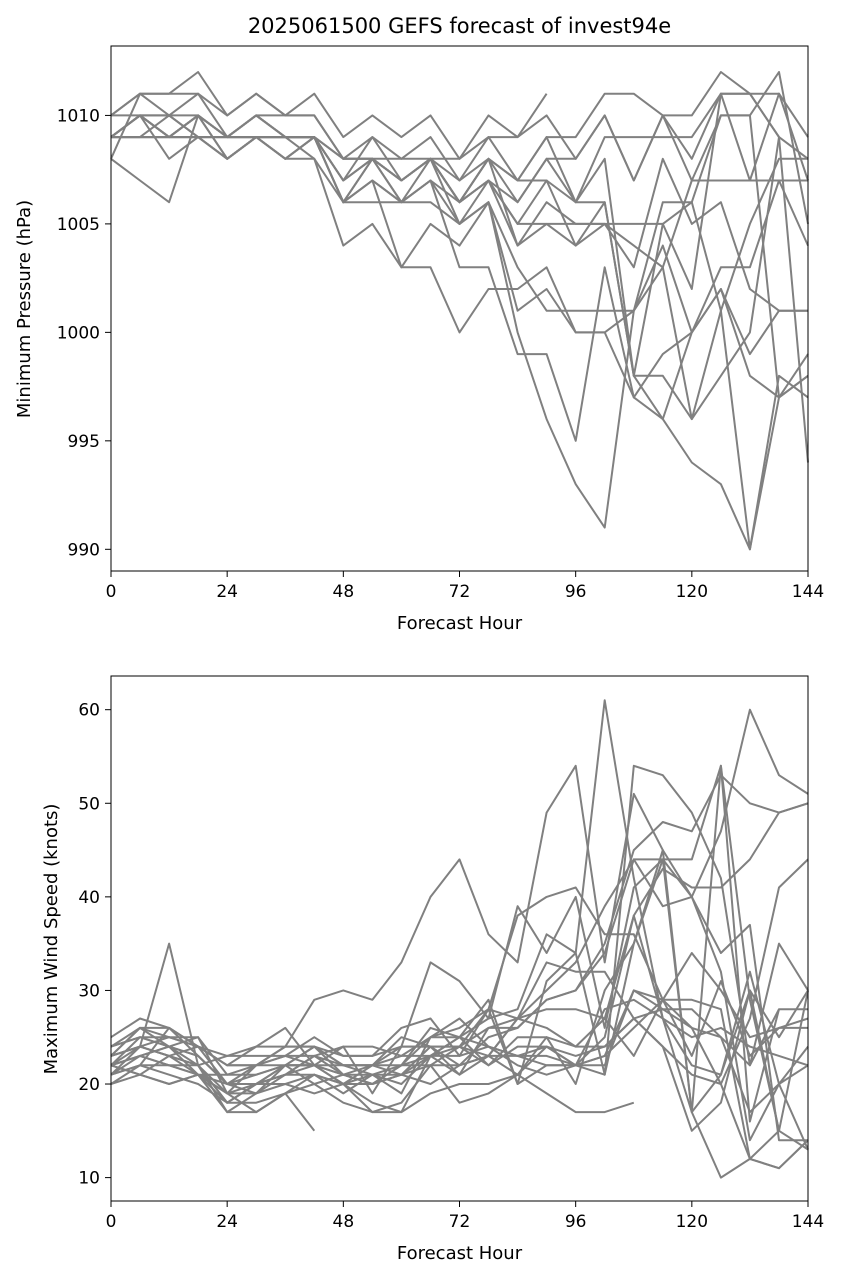 Image resolution: width=843 pixels, height=1279 pixels. I want to click on chart-title: 2025061500 GEFS forecast of invest94e, so click(459, 26).